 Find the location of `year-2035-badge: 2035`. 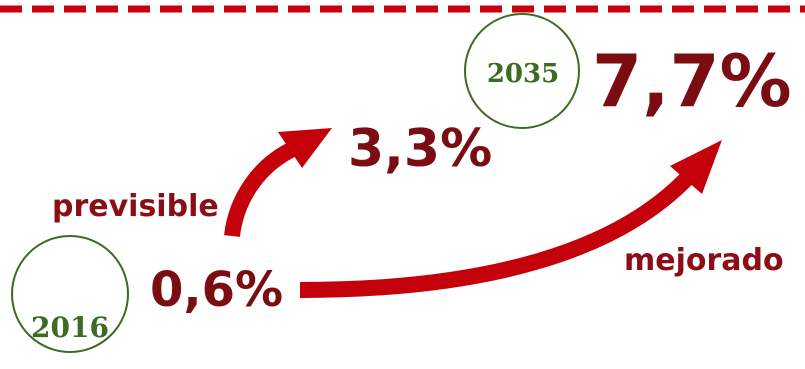

year-2035-badge: 2035 is located at coordinates (522, 71).